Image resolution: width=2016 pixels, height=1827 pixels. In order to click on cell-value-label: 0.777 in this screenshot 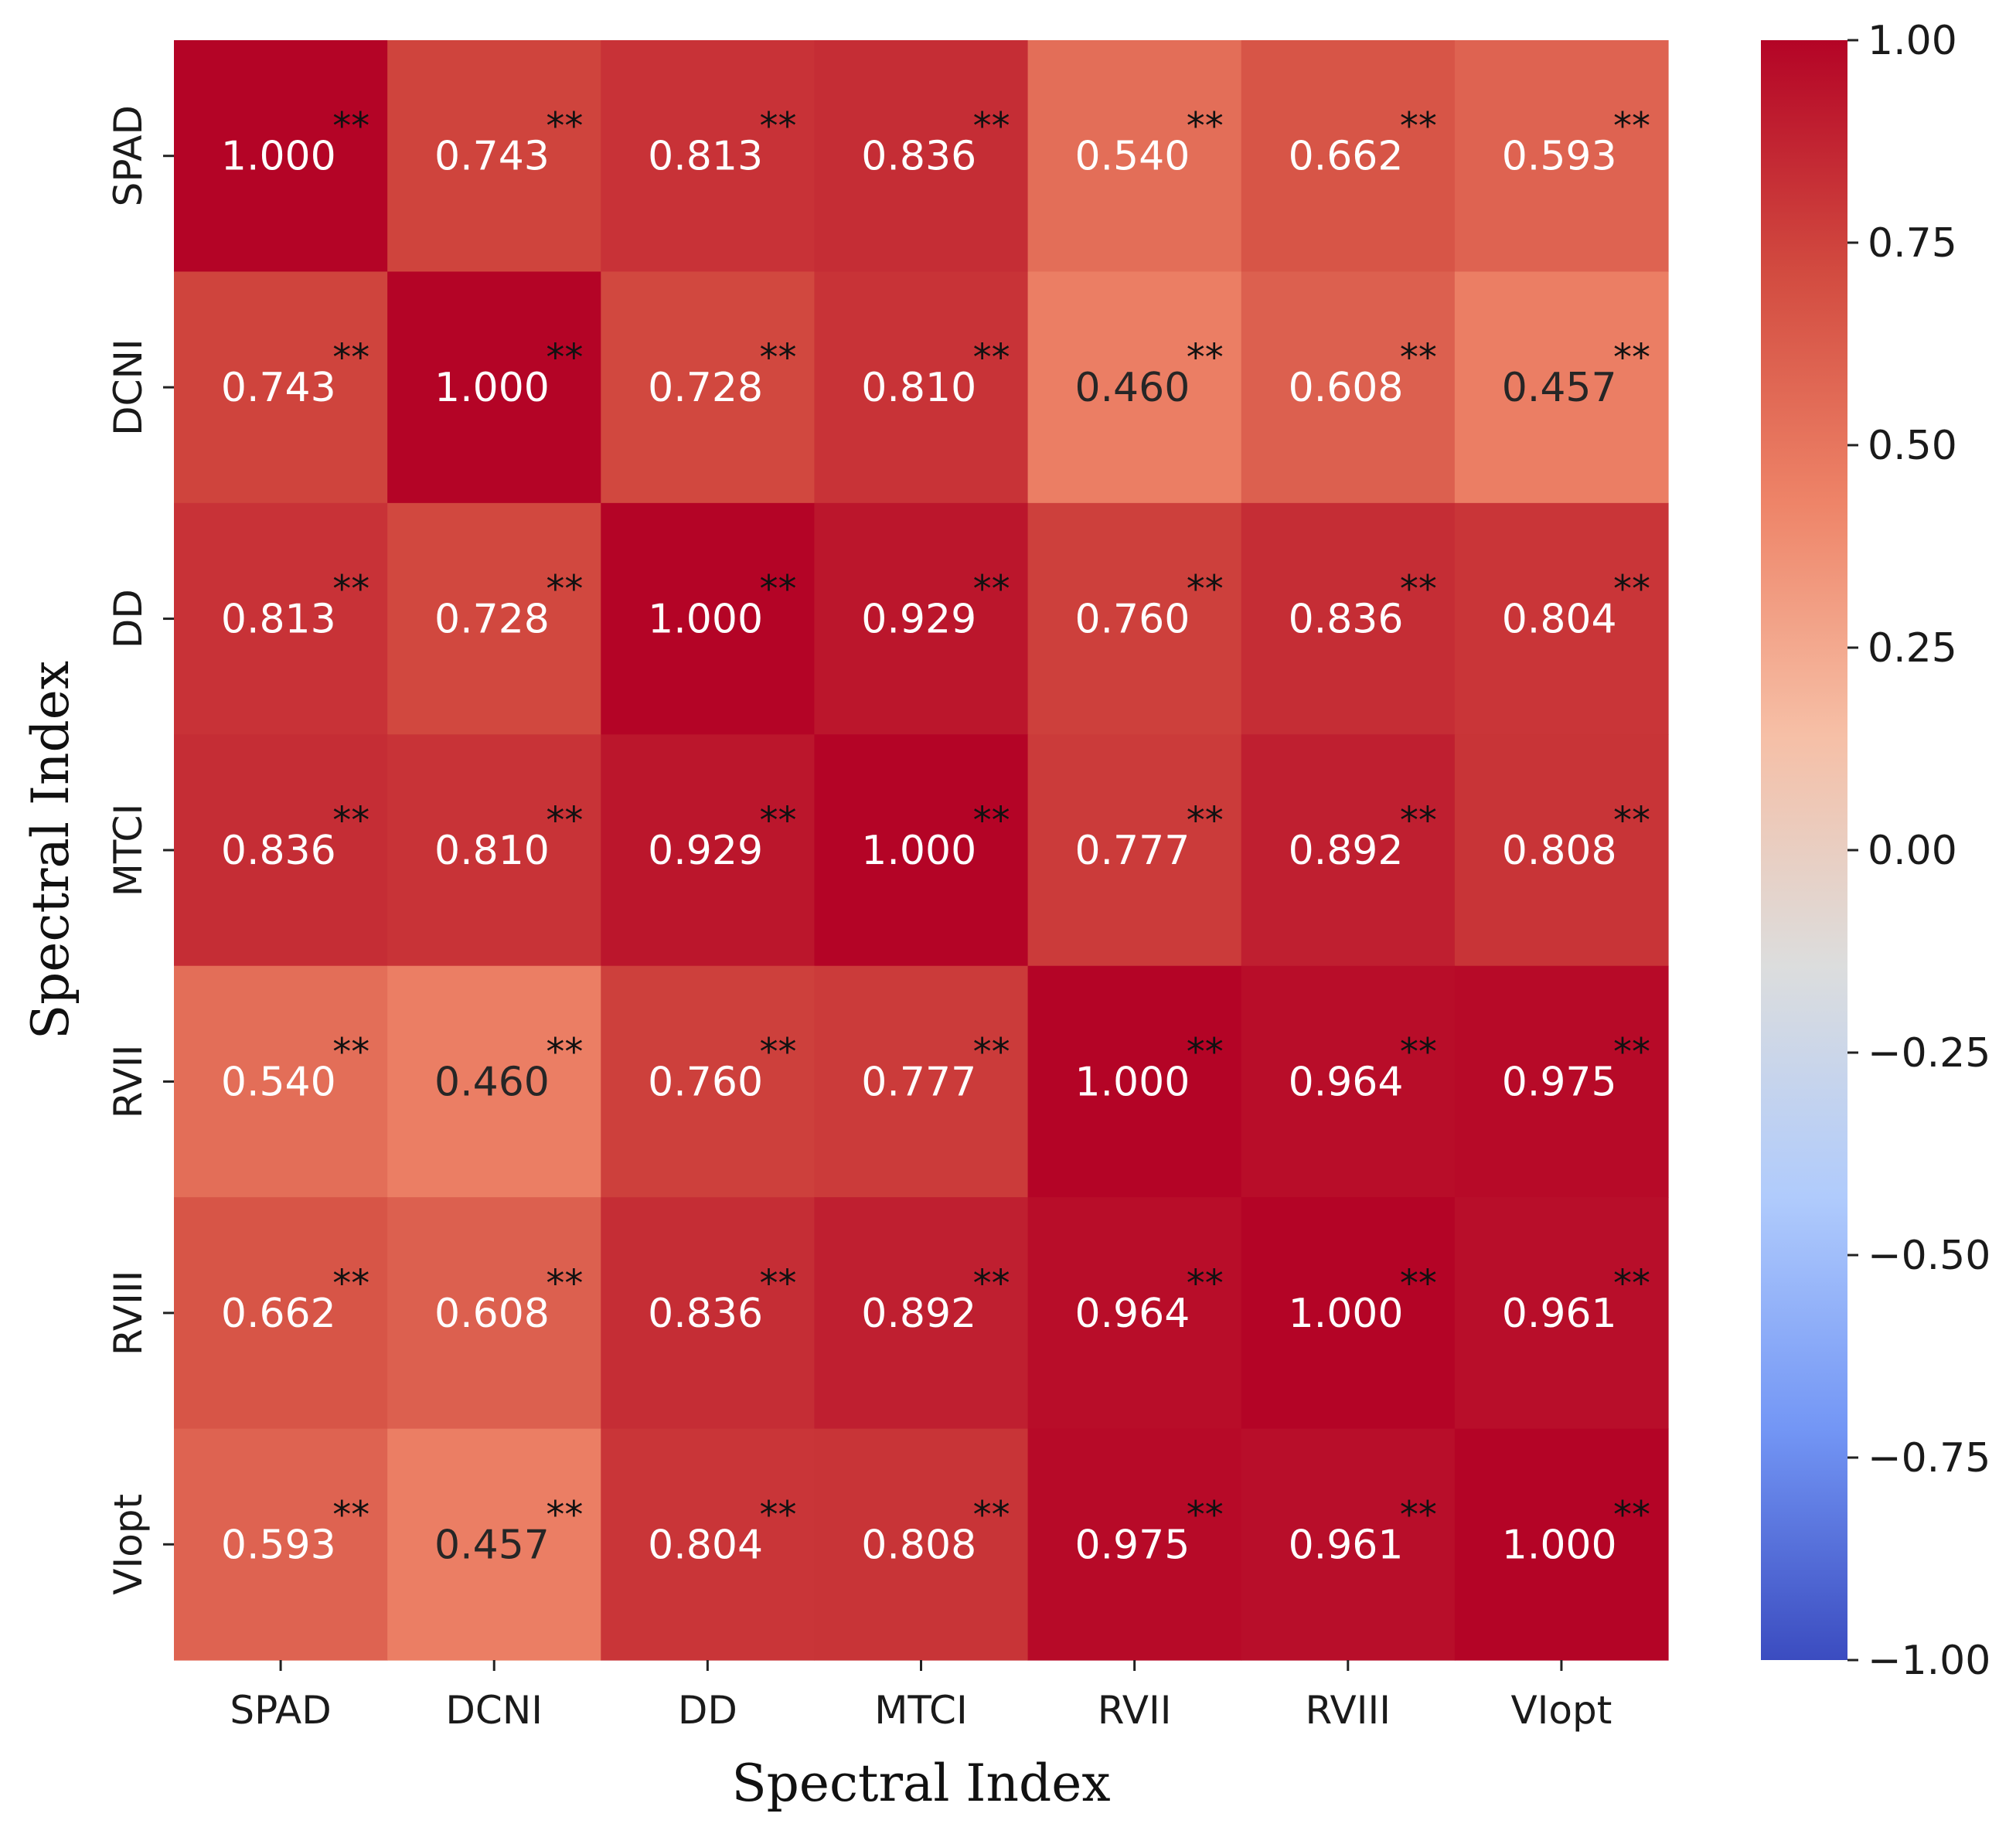, I will do `click(1132, 851)`.